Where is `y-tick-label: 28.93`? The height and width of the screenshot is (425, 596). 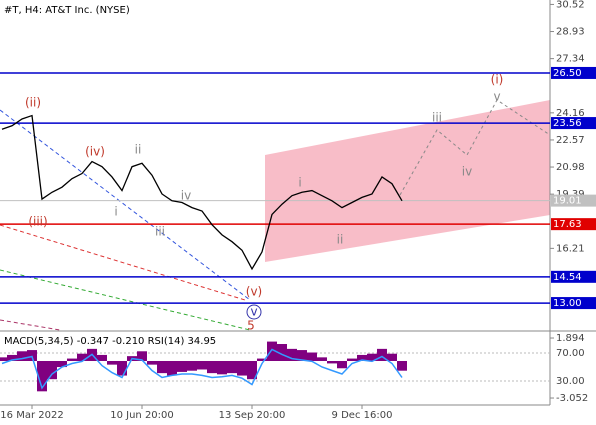
y-tick-label: 28.93 is located at coordinates (570, 32).